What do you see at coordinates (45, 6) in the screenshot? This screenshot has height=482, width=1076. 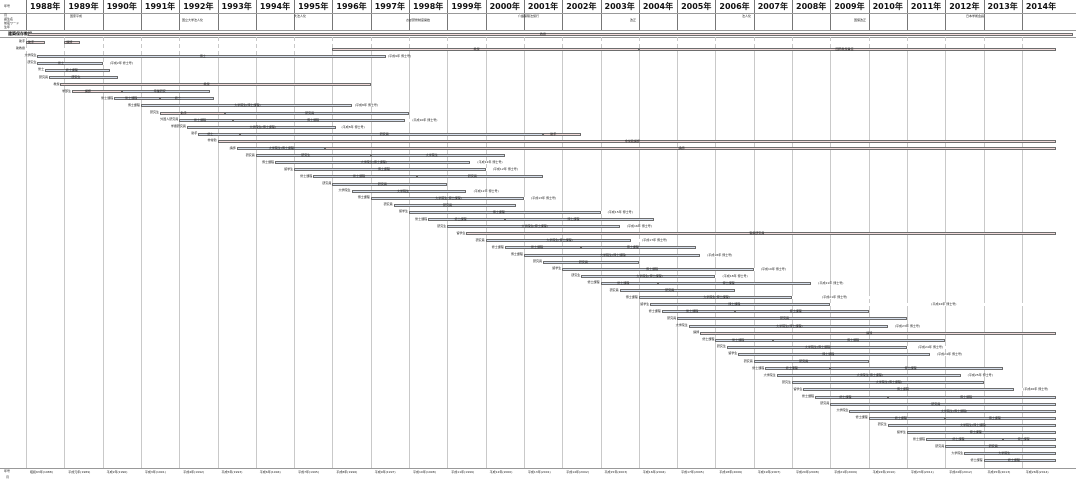 I see `year-label: 1988年` at bounding box center [45, 6].